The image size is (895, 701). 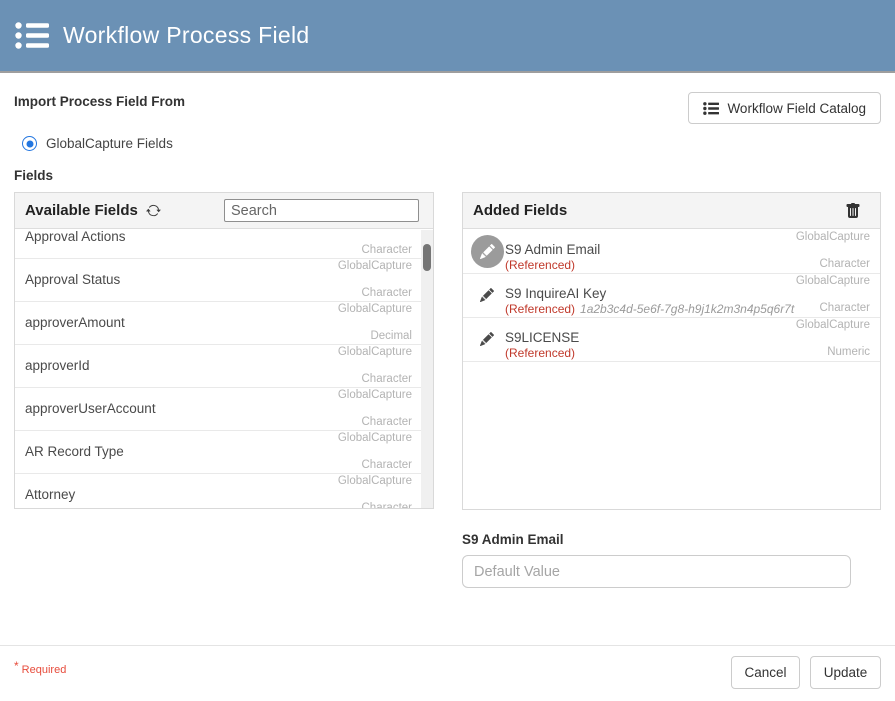 I want to click on field-name: approverAmount, so click(x=75, y=322).